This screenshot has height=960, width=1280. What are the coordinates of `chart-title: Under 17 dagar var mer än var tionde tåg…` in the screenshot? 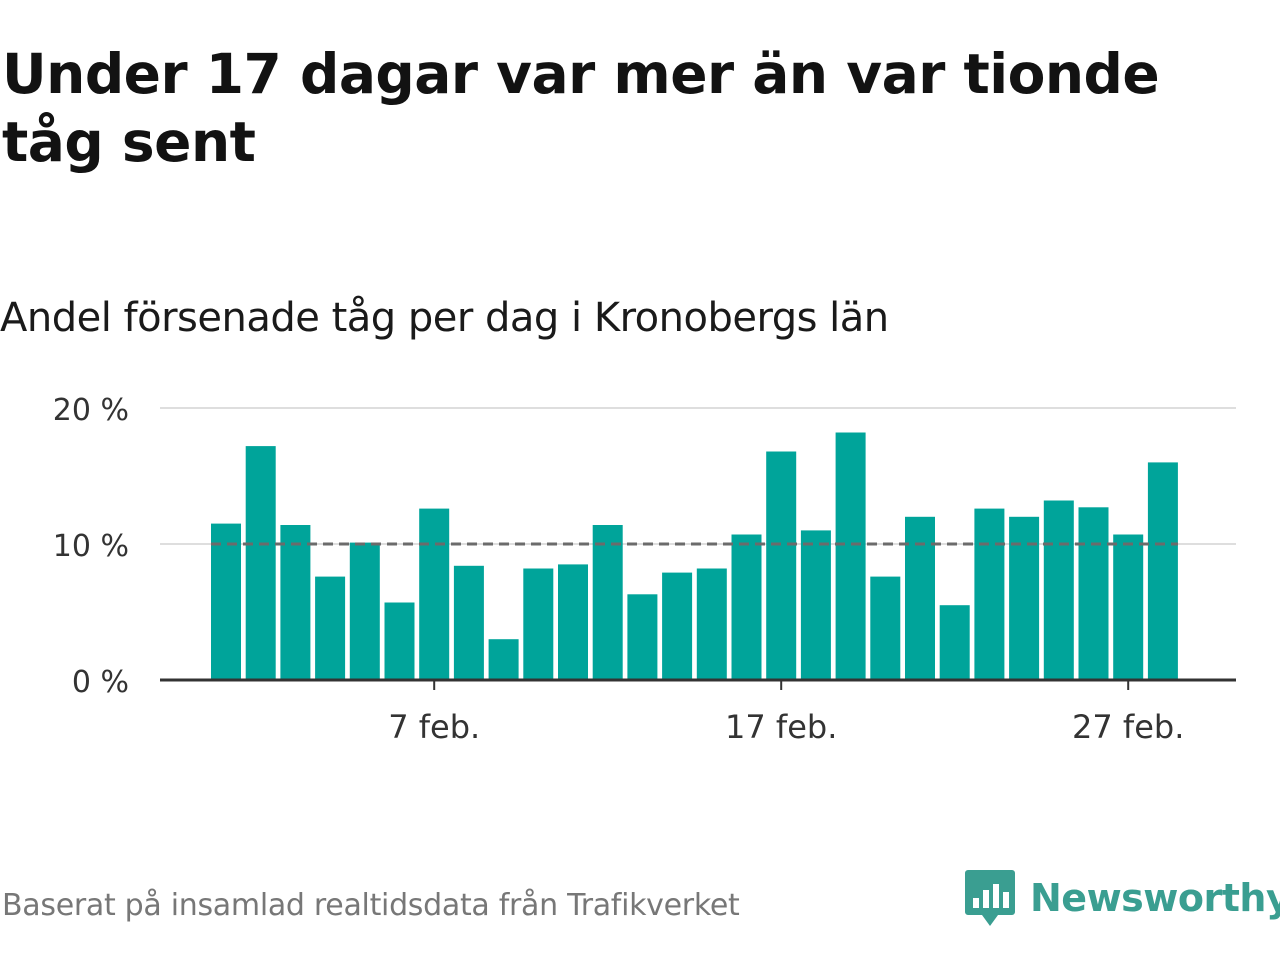 It's located at (581, 108).